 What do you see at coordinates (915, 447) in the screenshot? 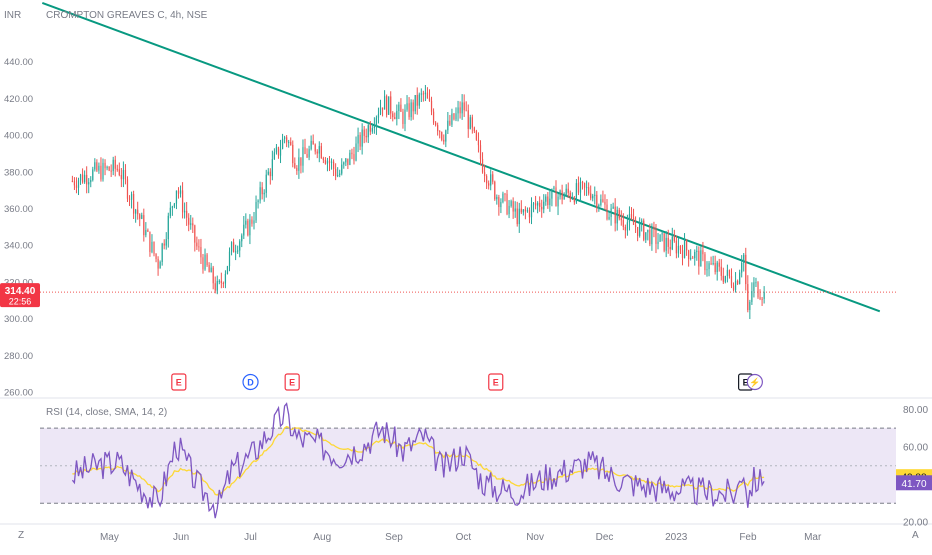
I see `rsi-axis-tick: 60.00` at bounding box center [915, 447].